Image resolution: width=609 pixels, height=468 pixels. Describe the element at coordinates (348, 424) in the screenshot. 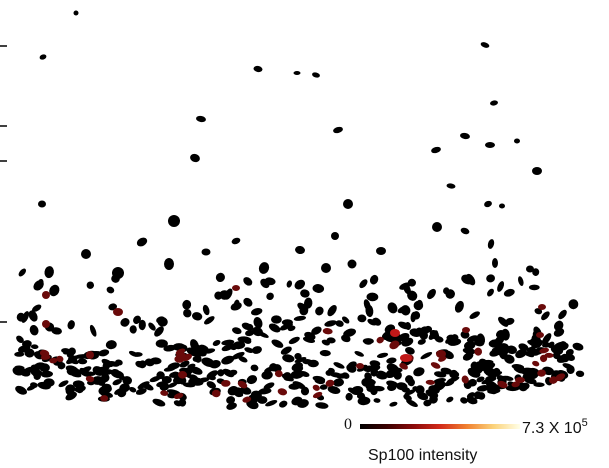

I see `colorbar-min-label: 0` at that location.